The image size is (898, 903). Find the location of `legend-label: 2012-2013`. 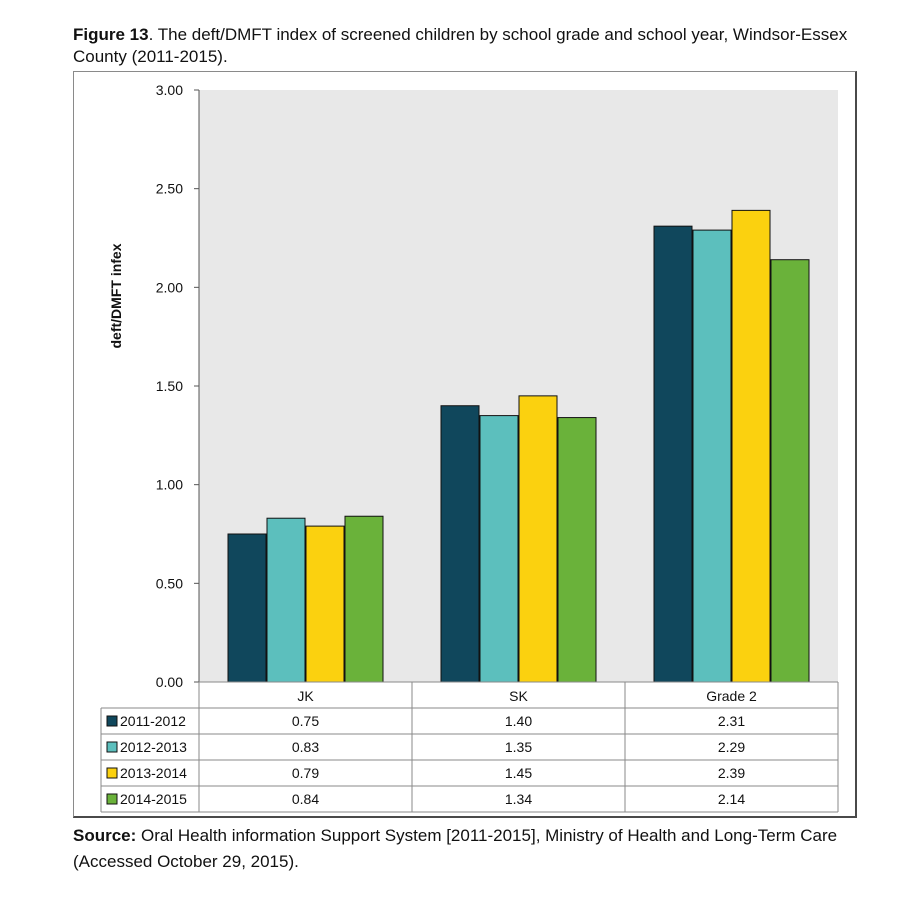

legend-label: 2012-2013 is located at coordinates (153, 747).